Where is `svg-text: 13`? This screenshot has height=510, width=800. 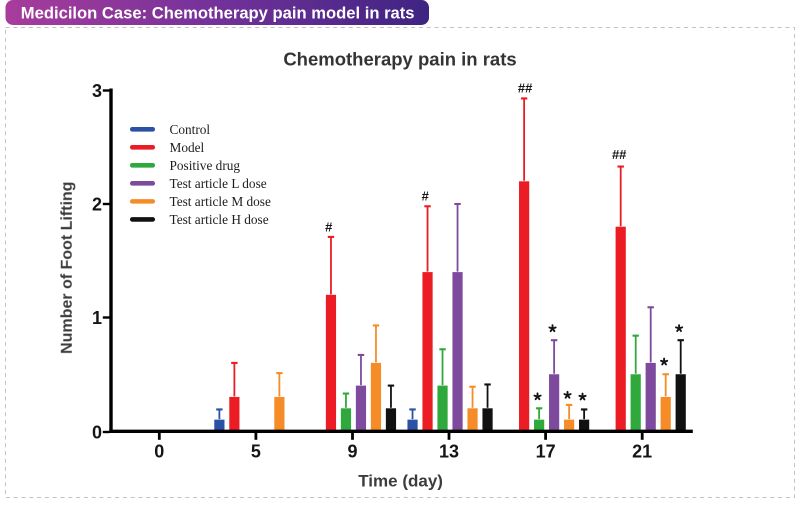
svg-text: 13 is located at coordinates (449, 452).